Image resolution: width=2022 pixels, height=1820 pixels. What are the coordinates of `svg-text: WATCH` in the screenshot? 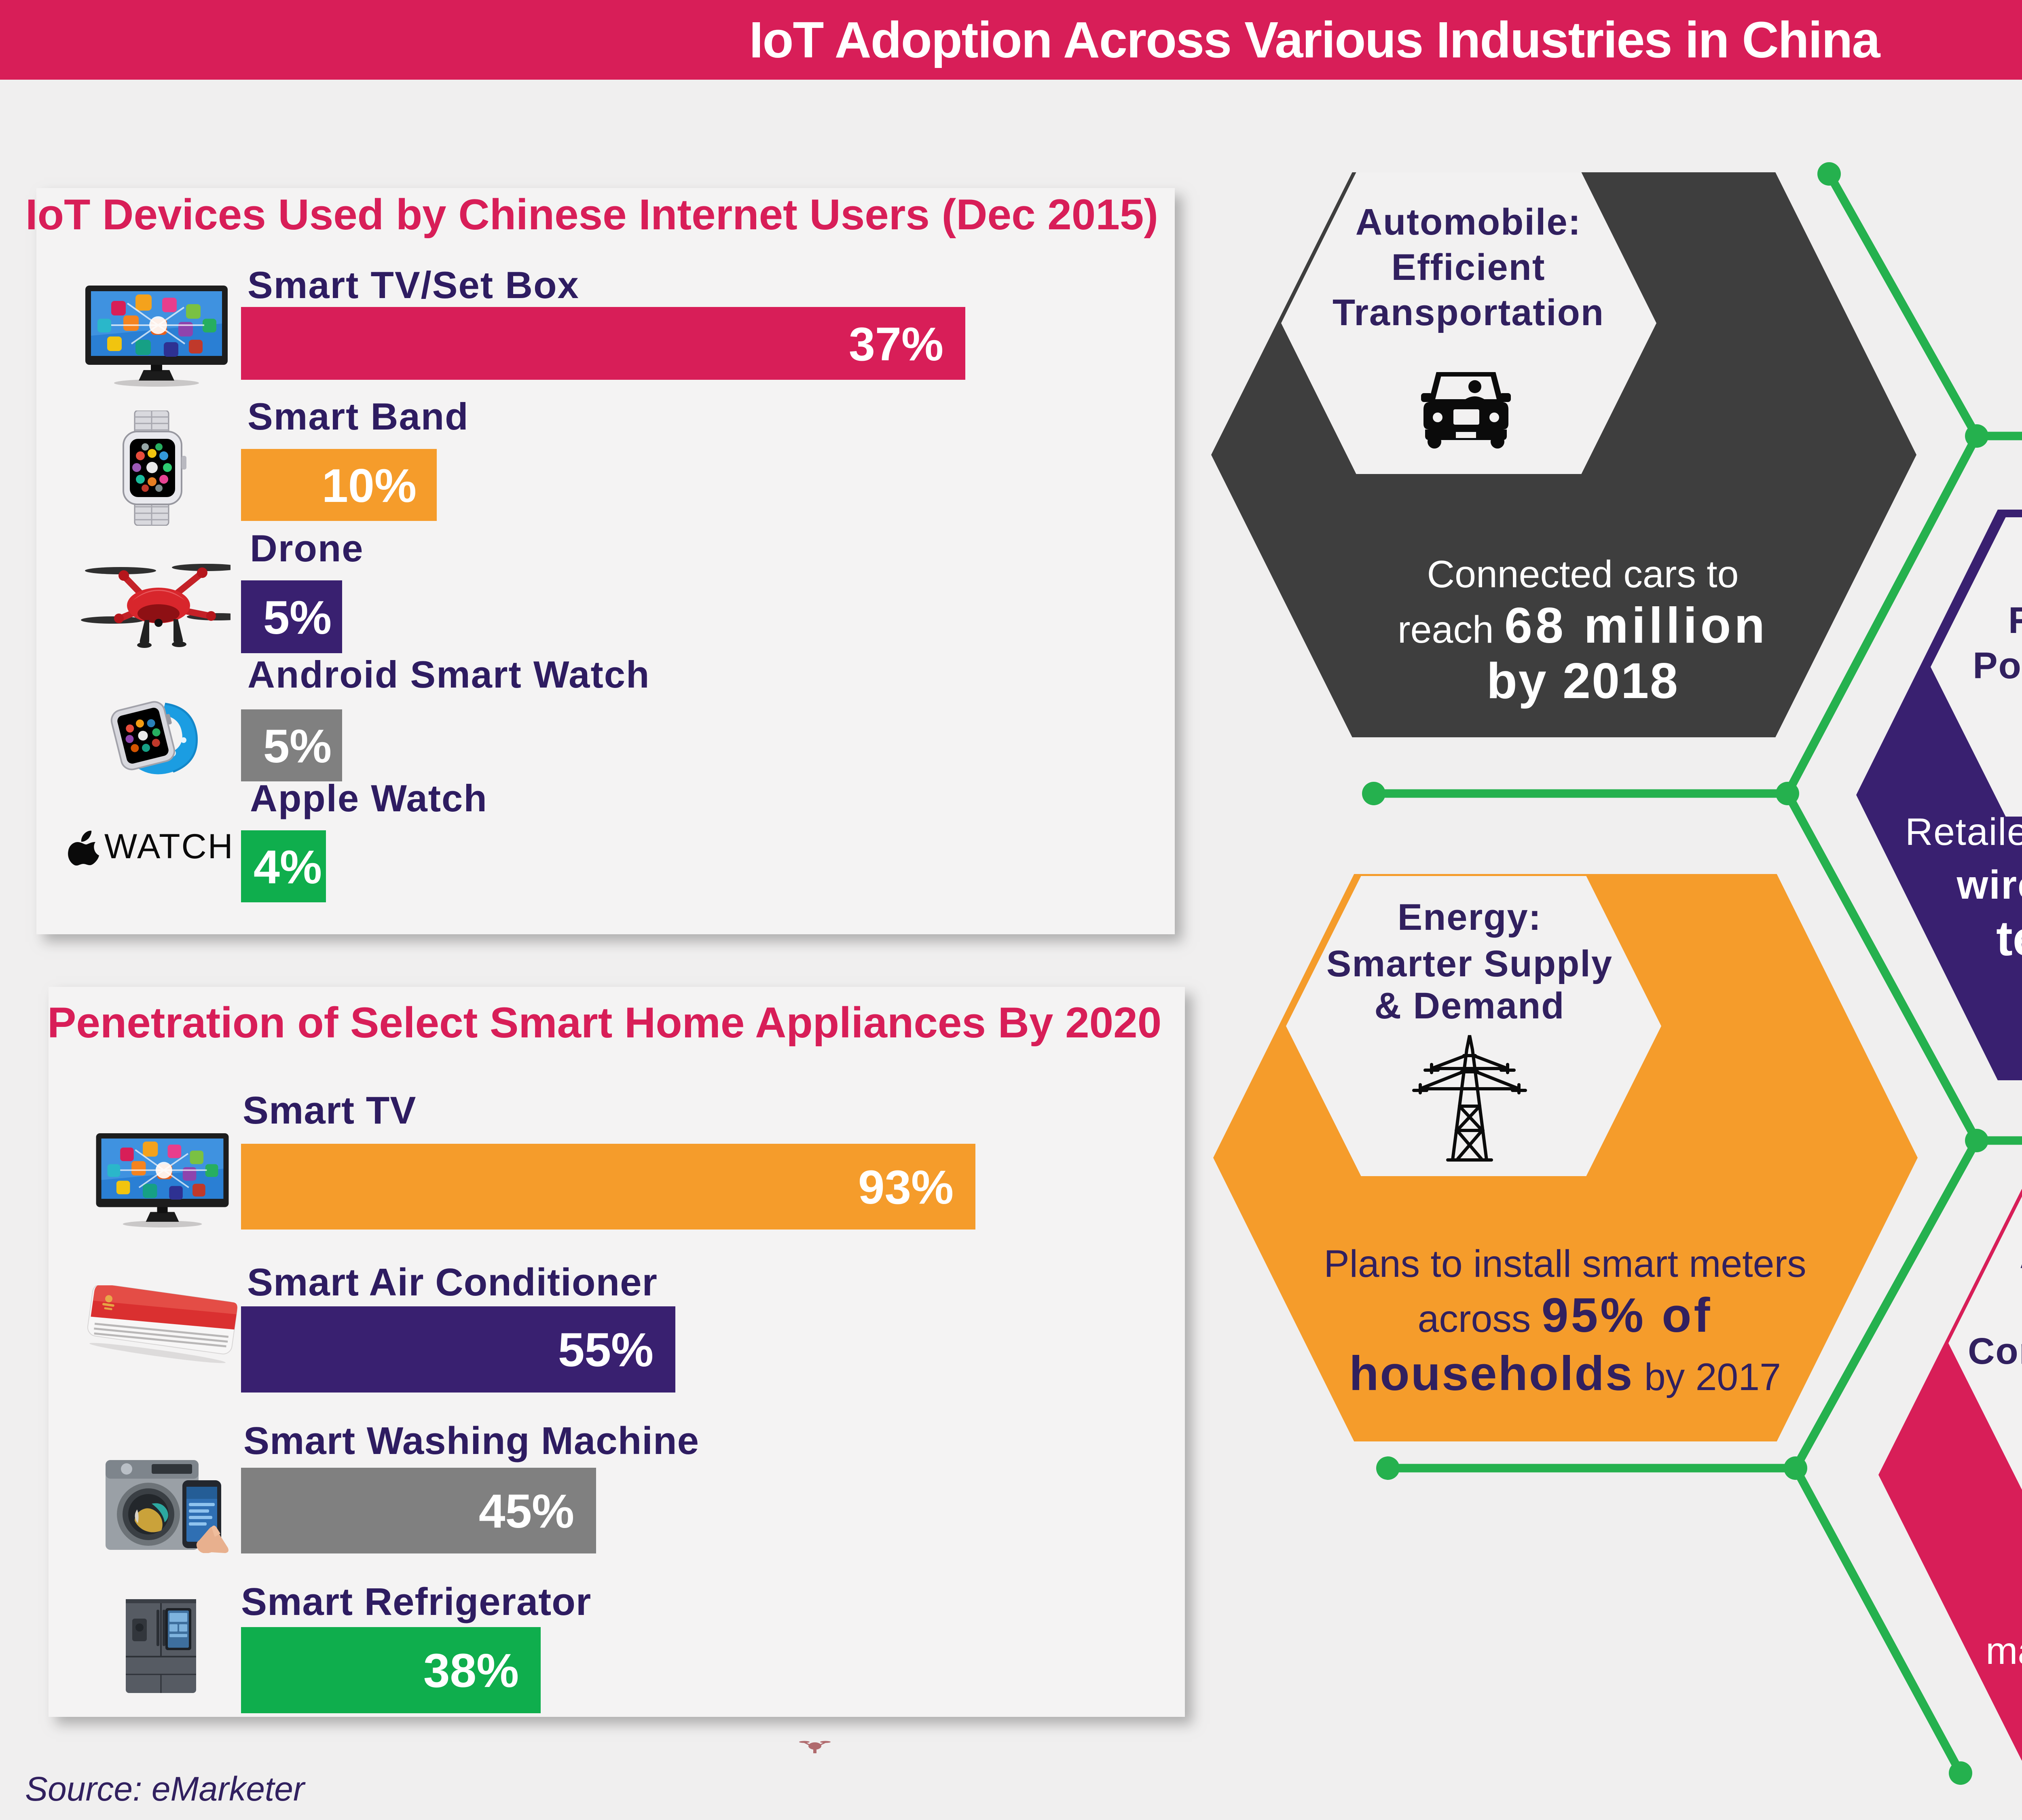 It's located at (169, 846).